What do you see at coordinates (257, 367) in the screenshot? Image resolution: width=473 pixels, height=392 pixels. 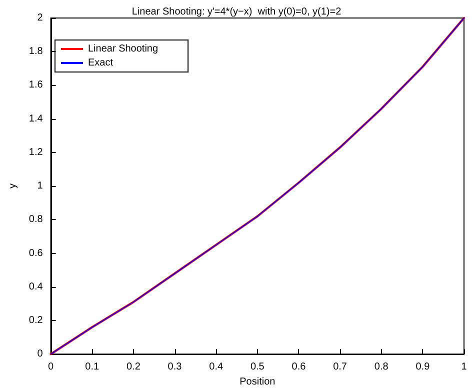 I see `x-tick-label: 0.5` at bounding box center [257, 367].